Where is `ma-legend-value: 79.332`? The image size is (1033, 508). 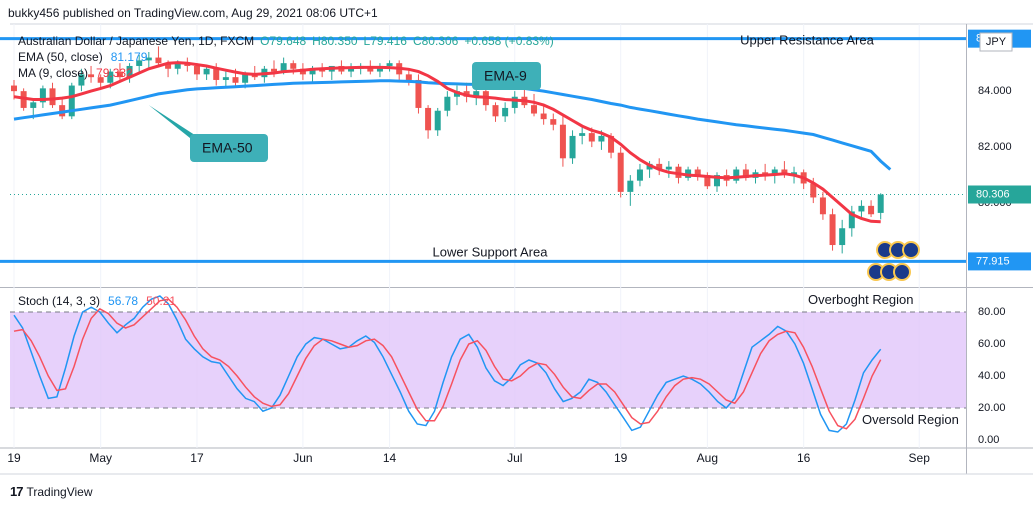 ma-legend-value: 79.332 is located at coordinates (114, 73).